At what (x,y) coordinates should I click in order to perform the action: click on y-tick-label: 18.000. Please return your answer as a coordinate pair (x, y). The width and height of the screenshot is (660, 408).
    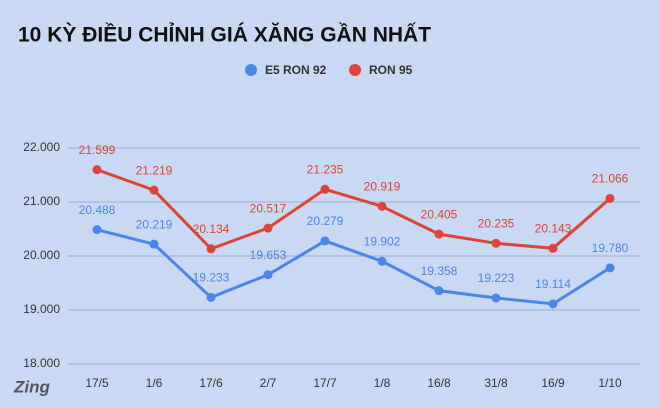
    Looking at the image, I should click on (41, 363).